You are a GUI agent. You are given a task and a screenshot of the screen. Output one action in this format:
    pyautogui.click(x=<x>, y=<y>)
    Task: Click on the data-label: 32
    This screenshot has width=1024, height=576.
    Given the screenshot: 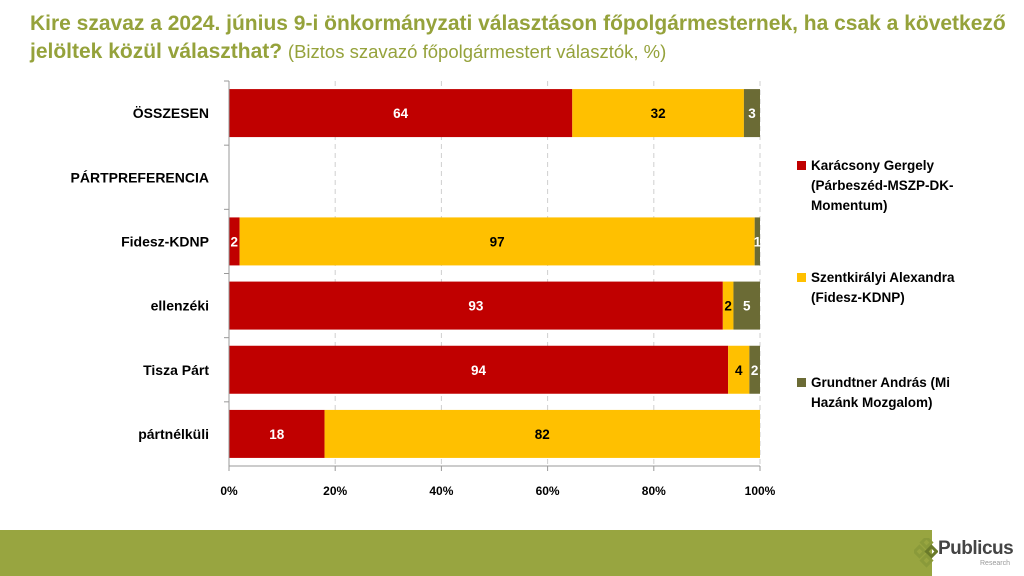 What is the action you would take?
    pyautogui.click(x=658, y=113)
    